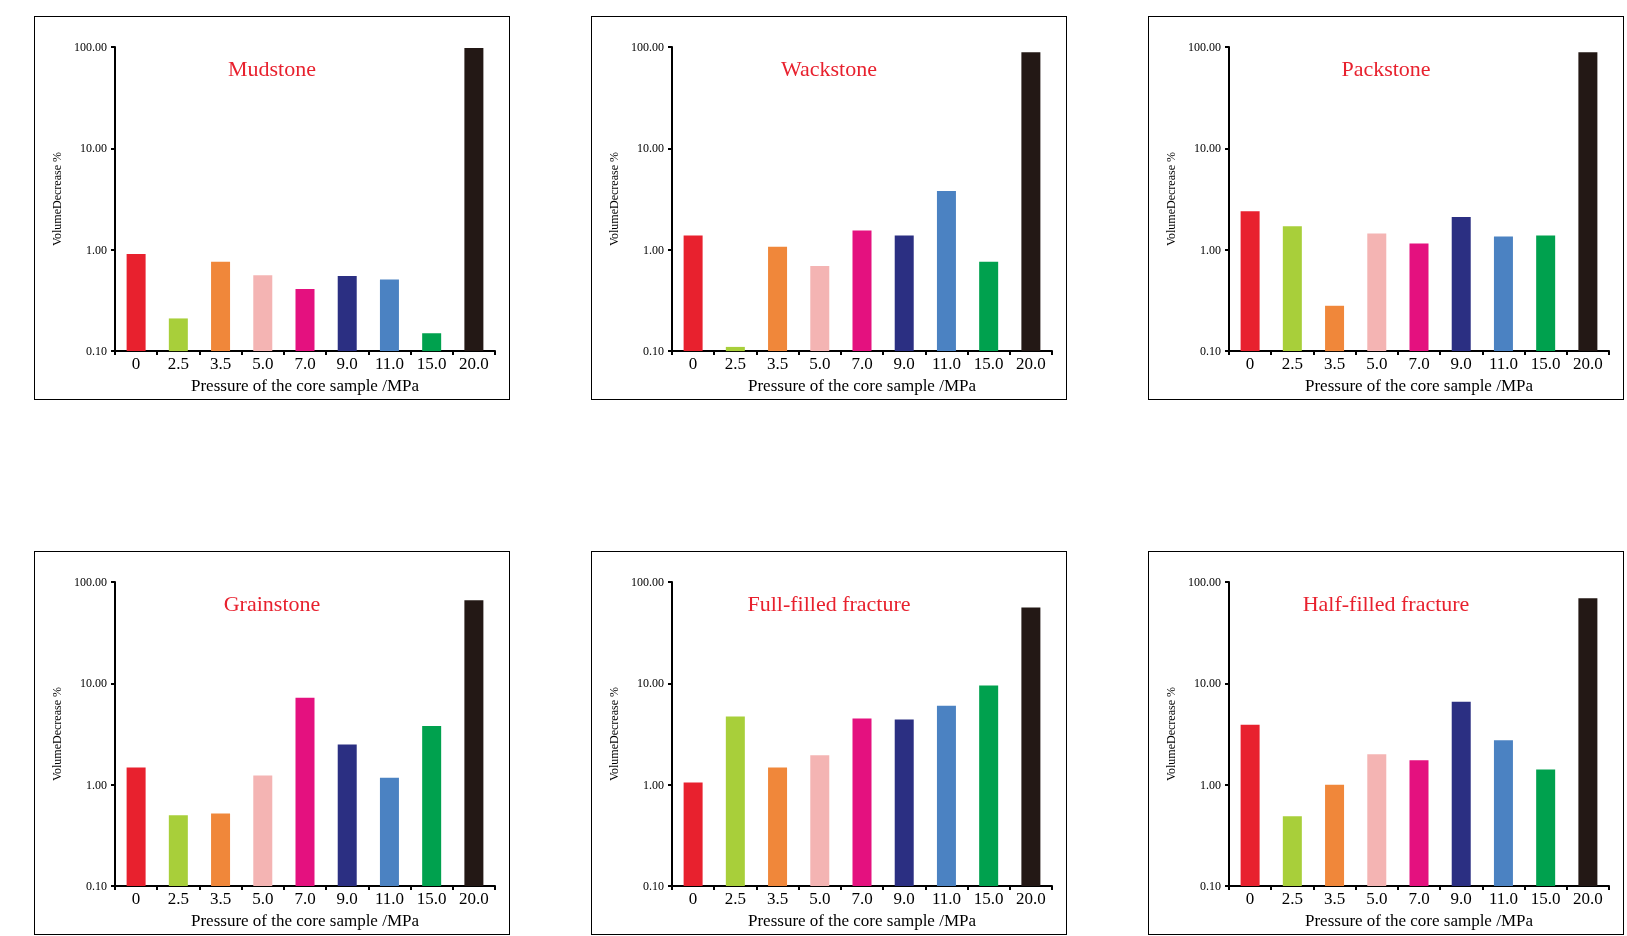  Describe the element at coordinates (272, 68) in the screenshot. I see `chart-title: Mudstone` at that location.